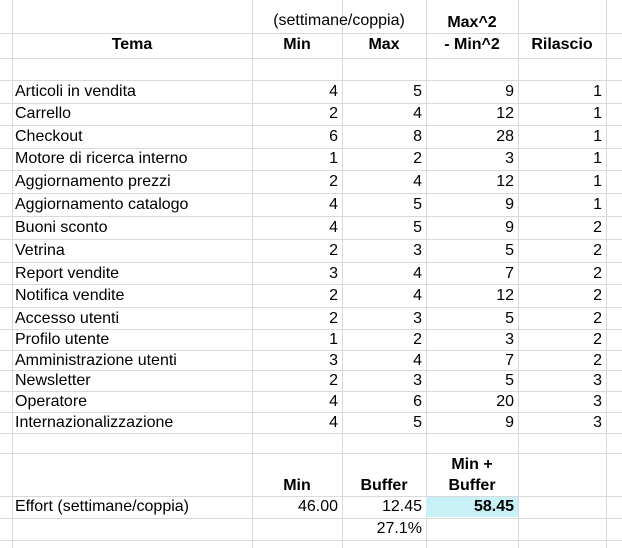  Describe the element at coordinates (62, 339) in the screenshot. I see `cell-tema: Profilo utente` at that location.